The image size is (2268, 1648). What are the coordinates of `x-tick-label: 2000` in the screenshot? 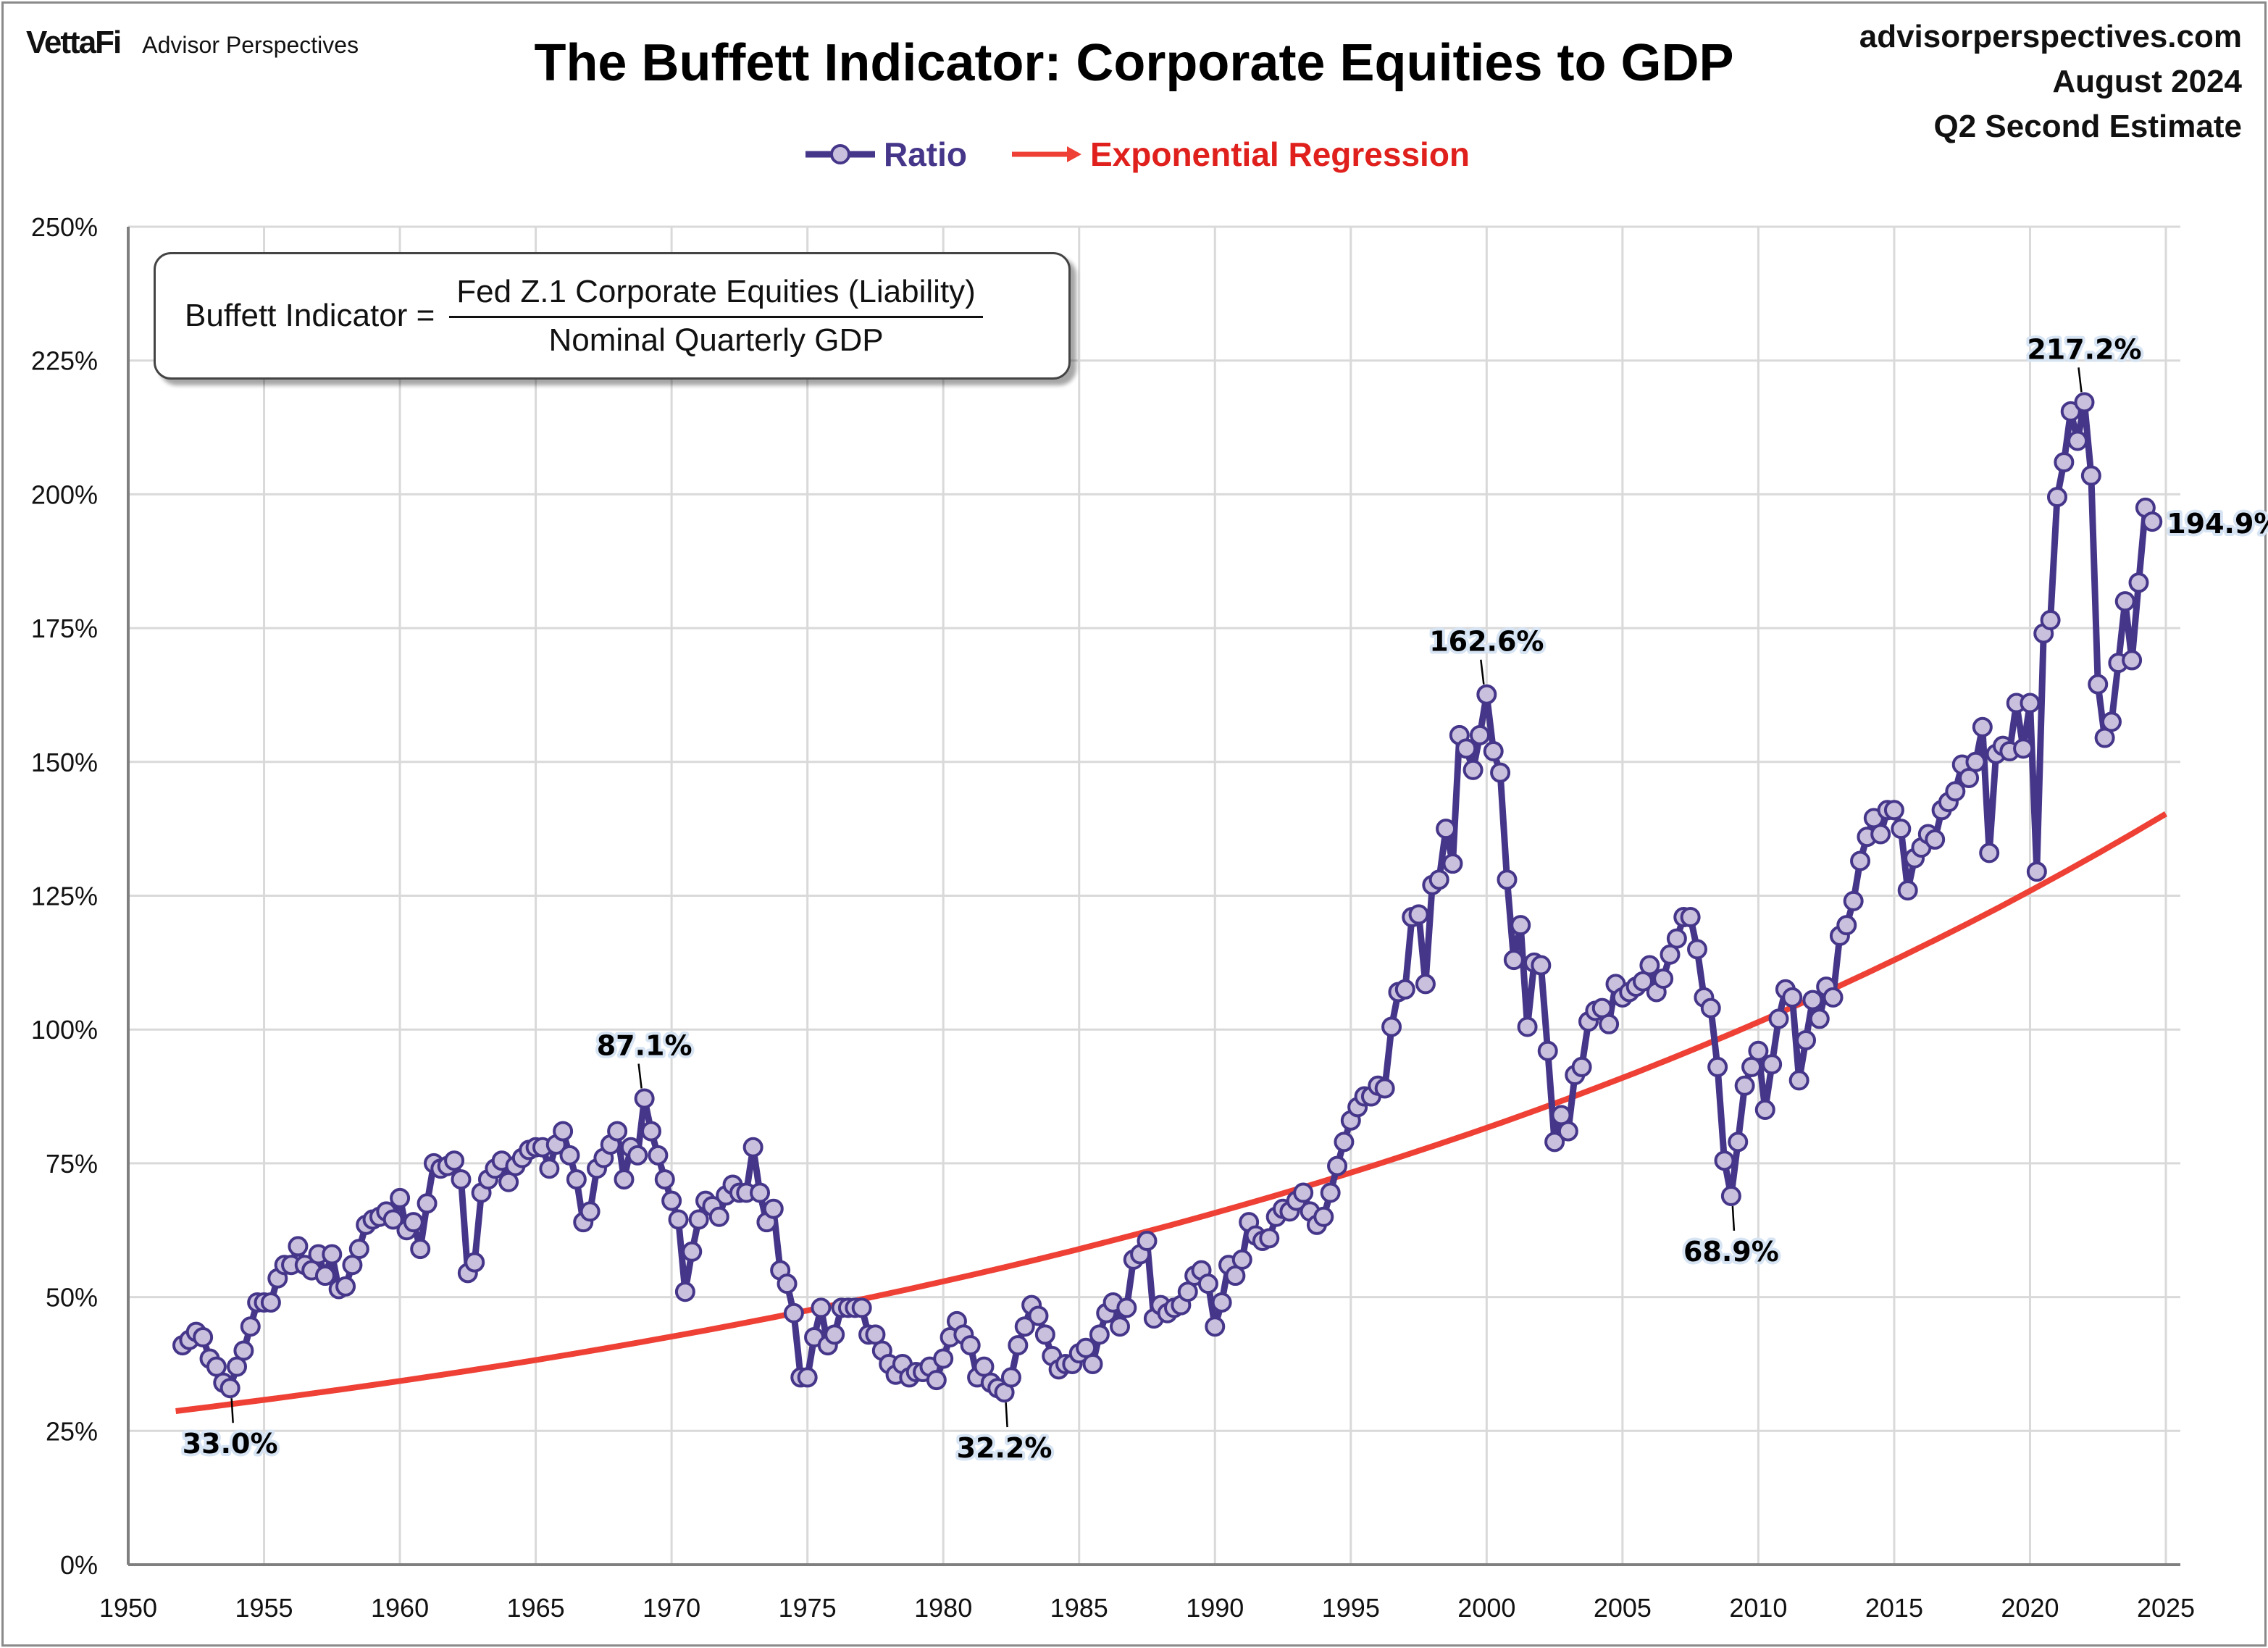 It's located at (1486, 1608).